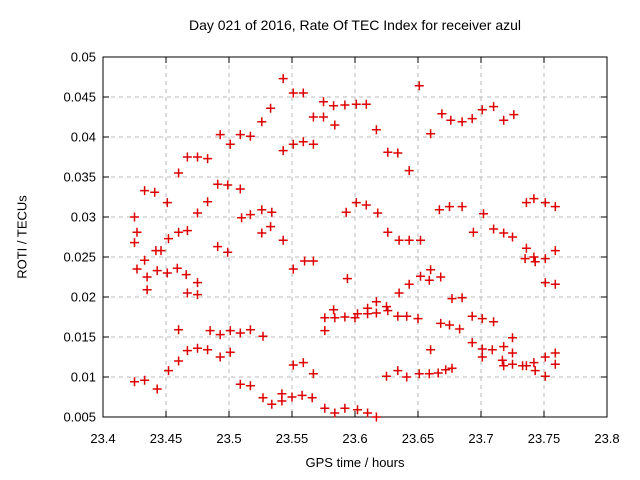 The image size is (640, 480). What do you see at coordinates (544, 438) in the screenshot?
I see `x-tick-label: 23.75` at bounding box center [544, 438].